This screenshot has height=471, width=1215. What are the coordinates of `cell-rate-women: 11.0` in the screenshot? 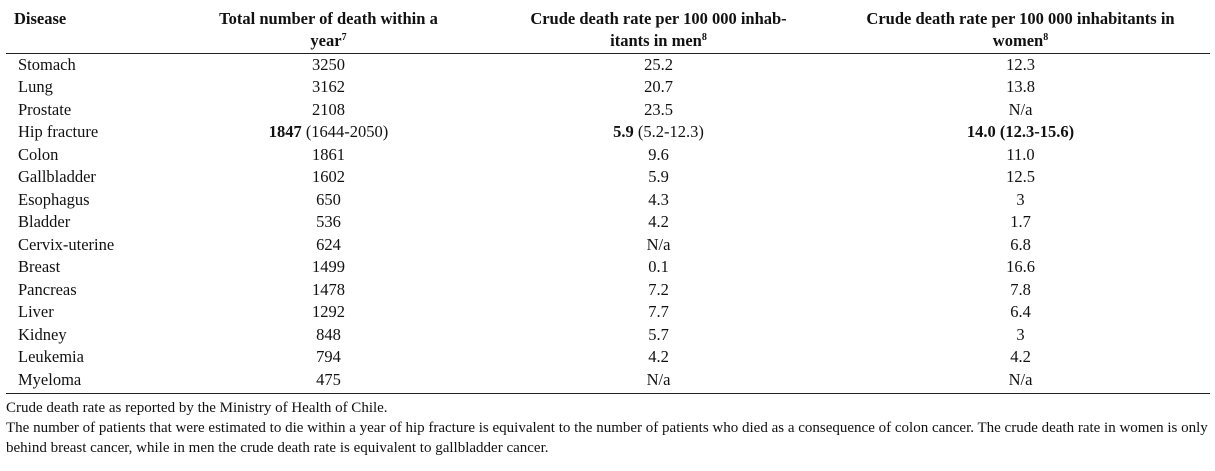 It's located at (1020, 154).